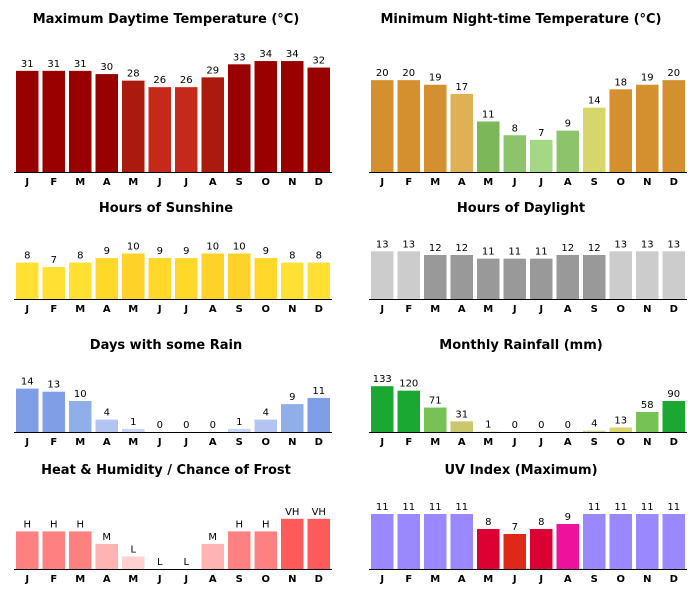 The image size is (700, 596). What do you see at coordinates (647, 78) in the screenshot?
I see `data-label: 19` at bounding box center [647, 78].